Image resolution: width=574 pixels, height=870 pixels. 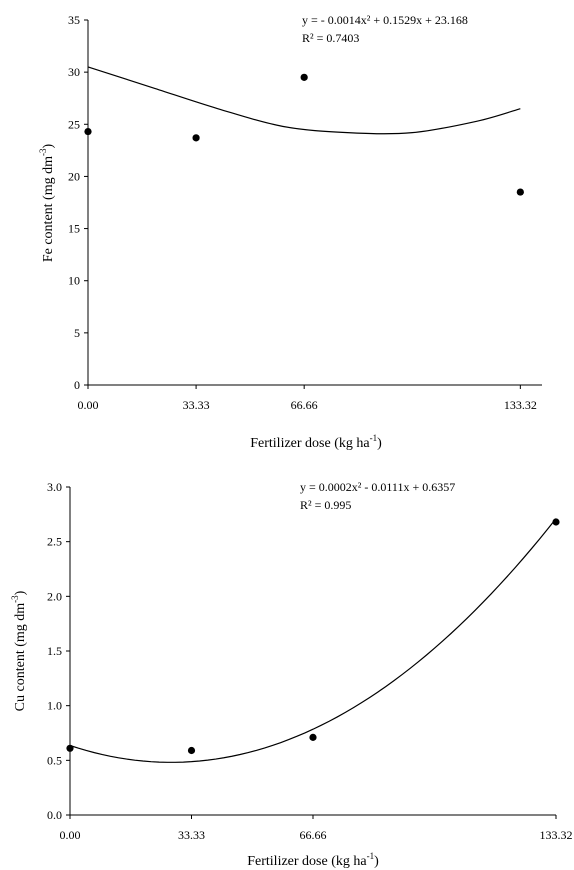 I want to click on cu-x-tick-label: 133.32, so click(x=556, y=835).